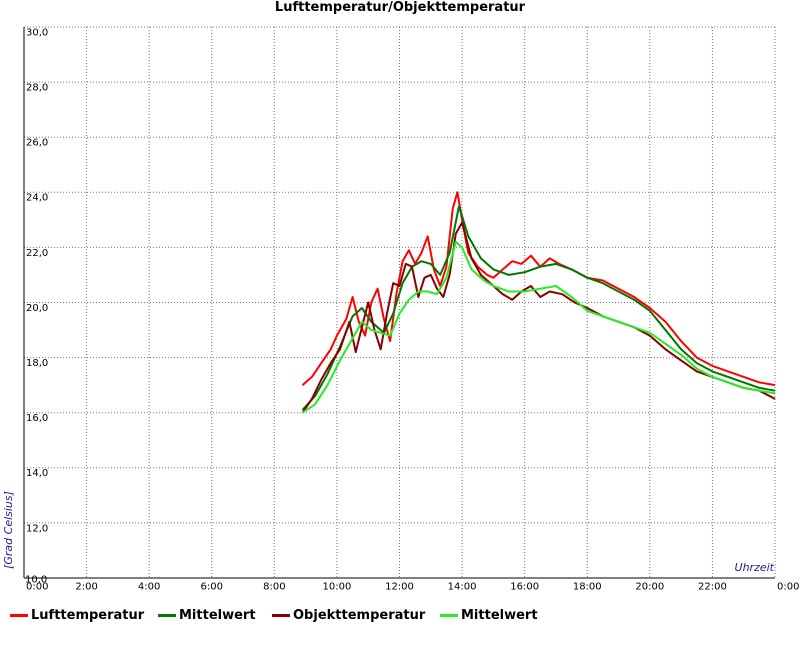  Describe the element at coordinates (337, 586) in the screenshot. I see `x-tick-label: 10:00` at that location.